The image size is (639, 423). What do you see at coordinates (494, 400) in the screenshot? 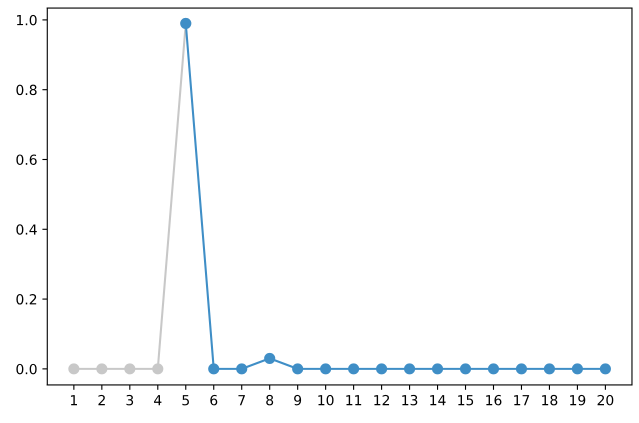
I see `x-tick-label: 16` at bounding box center [494, 400].